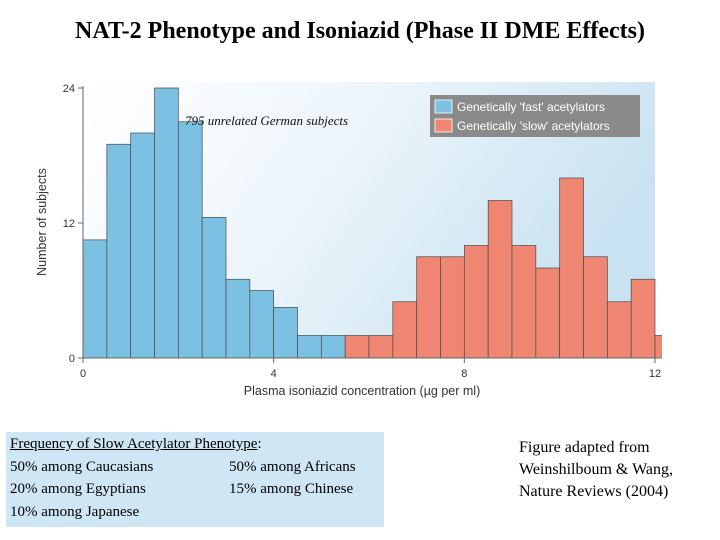  Describe the element at coordinates (291, 489) in the screenshot. I see `frequency-chinese: 15% among Chinese` at that location.